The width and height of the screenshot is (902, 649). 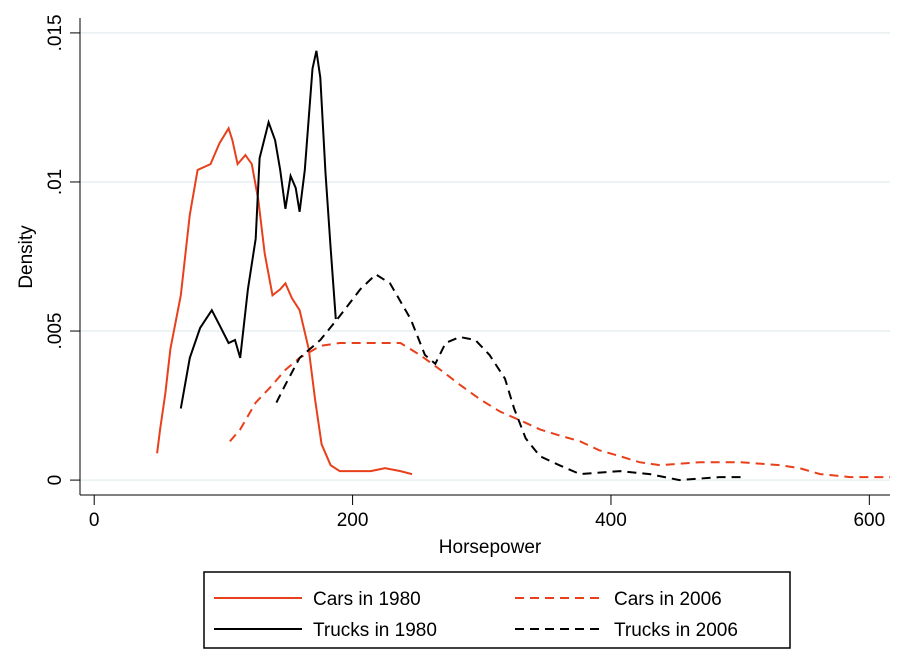 What do you see at coordinates (55, 331) in the screenshot?
I see `y-tick-label: .005` at bounding box center [55, 331].